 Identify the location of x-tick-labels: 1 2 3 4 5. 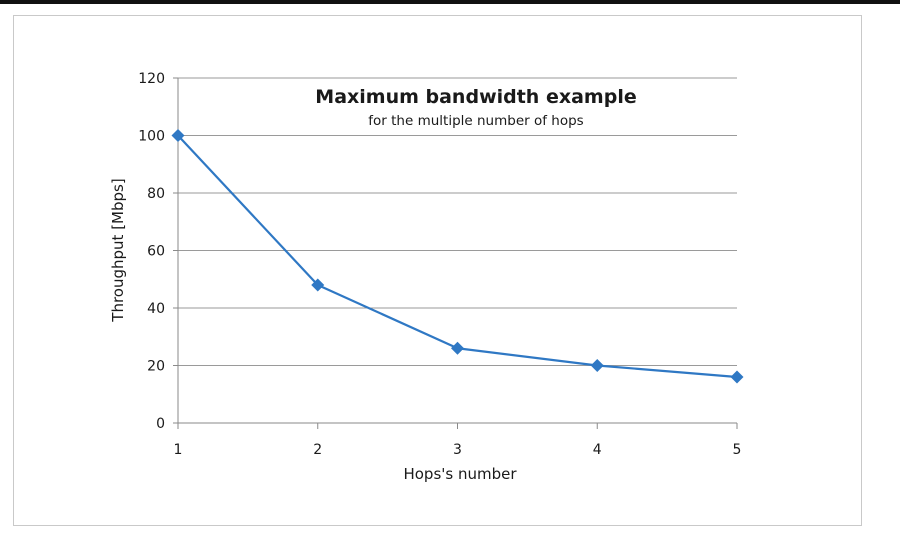
(458, 450).